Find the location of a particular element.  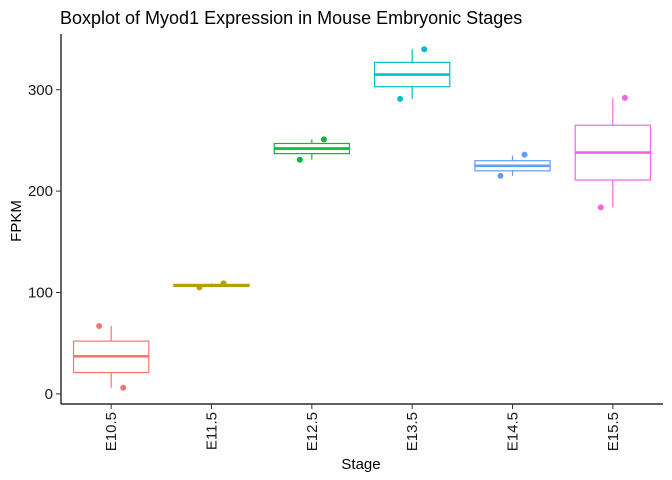

y-tick-label: 0 is located at coordinates (49, 394).